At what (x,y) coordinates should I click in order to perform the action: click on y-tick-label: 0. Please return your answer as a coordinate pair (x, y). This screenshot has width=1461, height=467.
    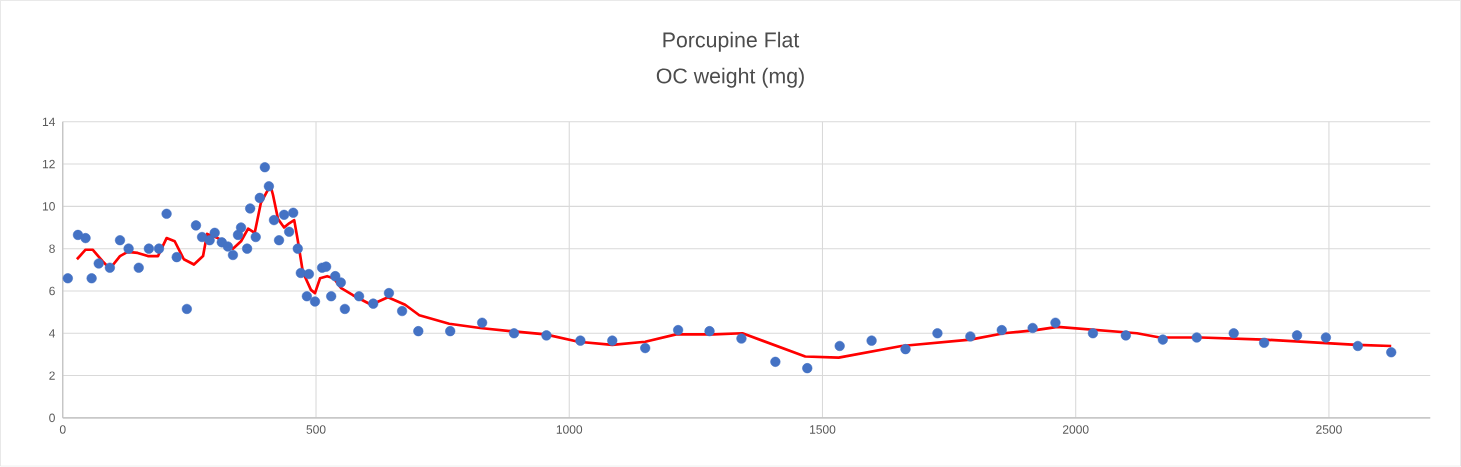
    Looking at the image, I should click on (52, 418).